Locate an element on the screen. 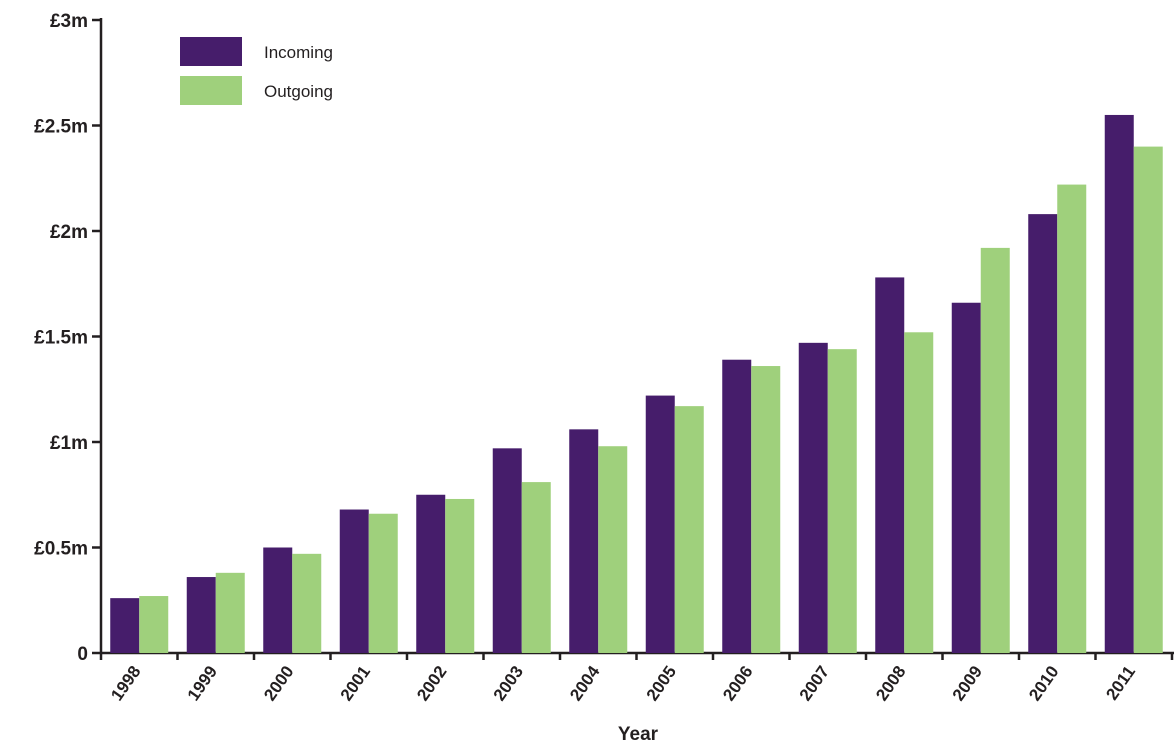  legend: Incoming Outgoing is located at coordinates (256, 71).